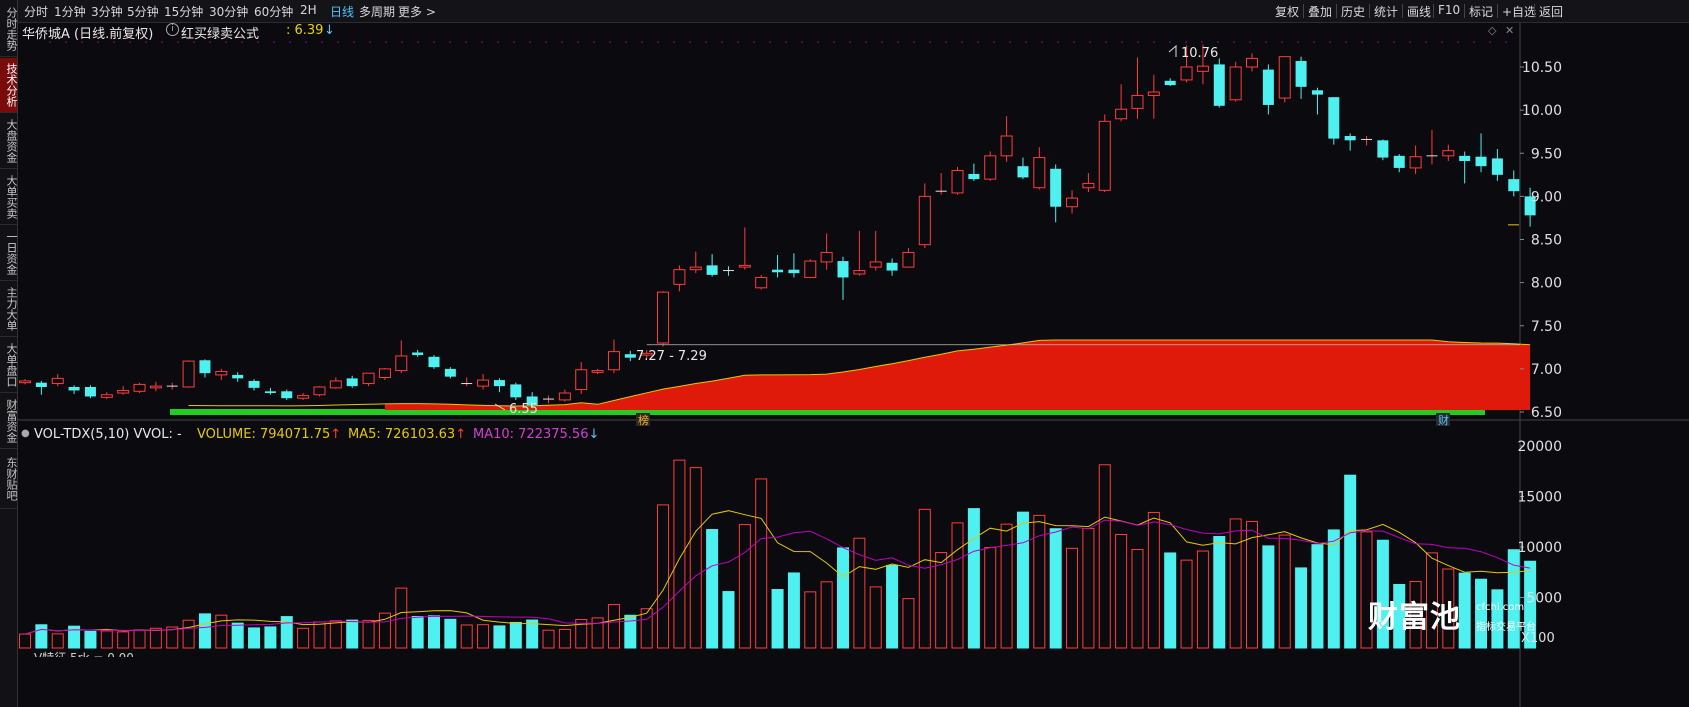 This screenshot has width=1689, height=707. I want to click on tool-8: 返回, so click(1551, 12).